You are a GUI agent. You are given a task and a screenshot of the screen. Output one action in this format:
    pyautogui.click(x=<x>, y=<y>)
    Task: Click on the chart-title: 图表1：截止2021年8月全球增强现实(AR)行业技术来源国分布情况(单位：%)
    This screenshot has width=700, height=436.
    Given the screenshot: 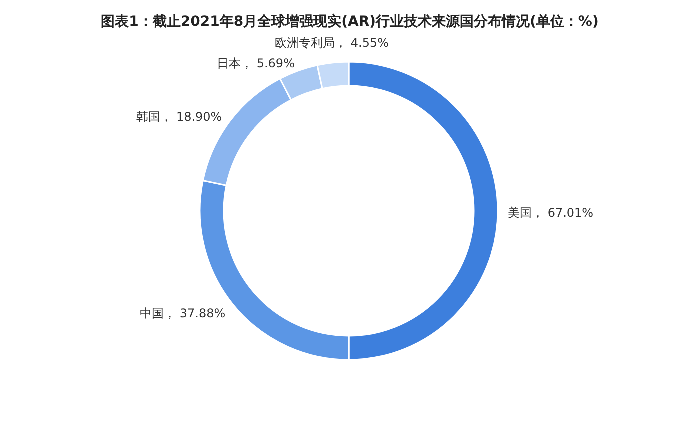 What is the action you would take?
    pyautogui.click(x=350, y=21)
    